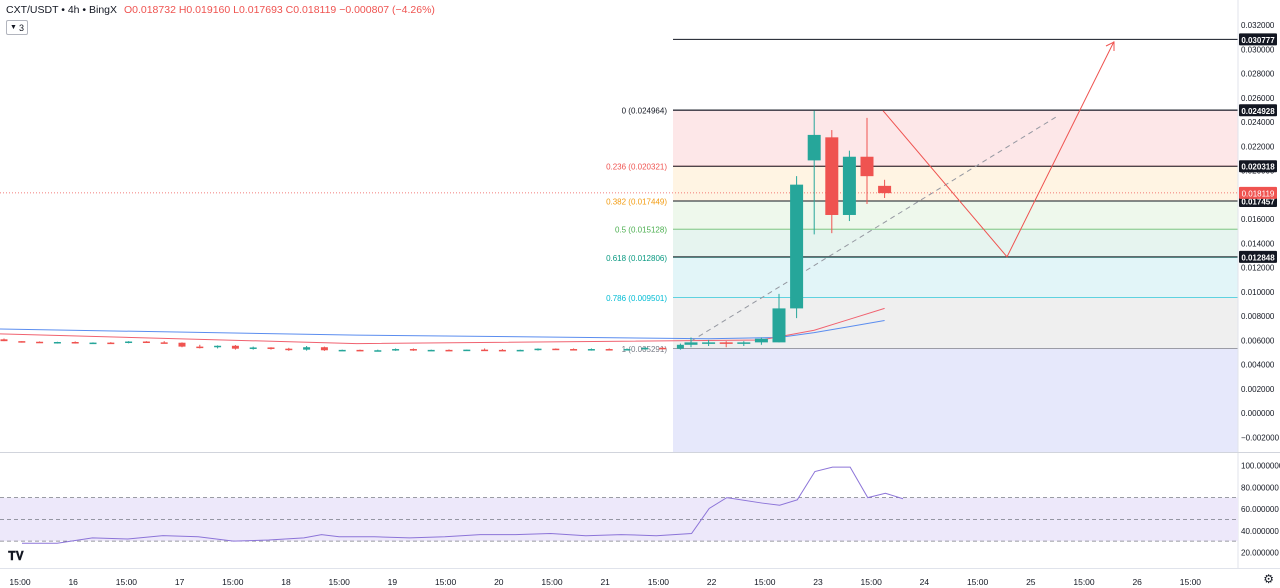  What do you see at coordinates (1258, 166) in the screenshot?
I see `price-label-tag: 0.020318` at bounding box center [1258, 166].